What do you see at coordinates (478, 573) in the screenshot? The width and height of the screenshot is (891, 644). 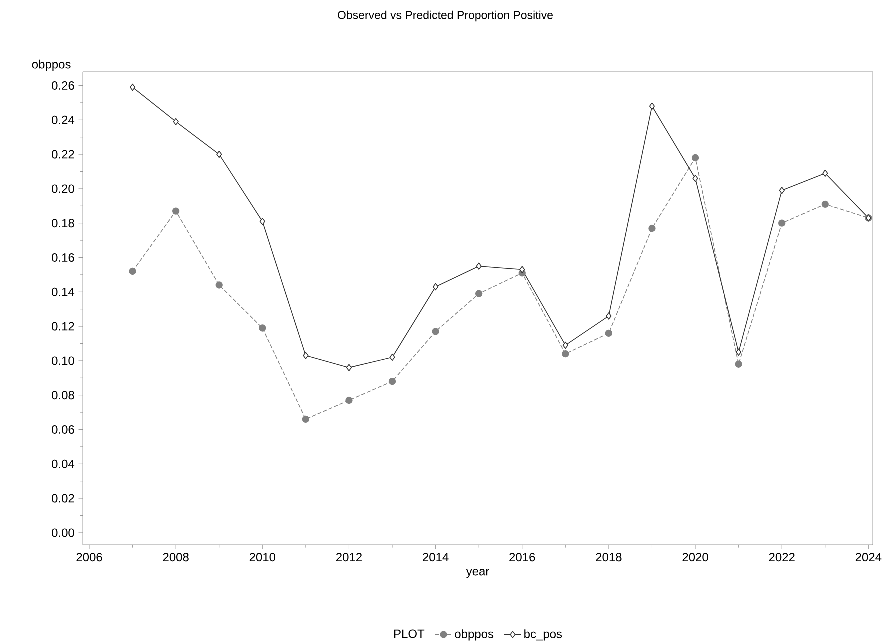 I see `x-axis-title: year` at bounding box center [478, 573].